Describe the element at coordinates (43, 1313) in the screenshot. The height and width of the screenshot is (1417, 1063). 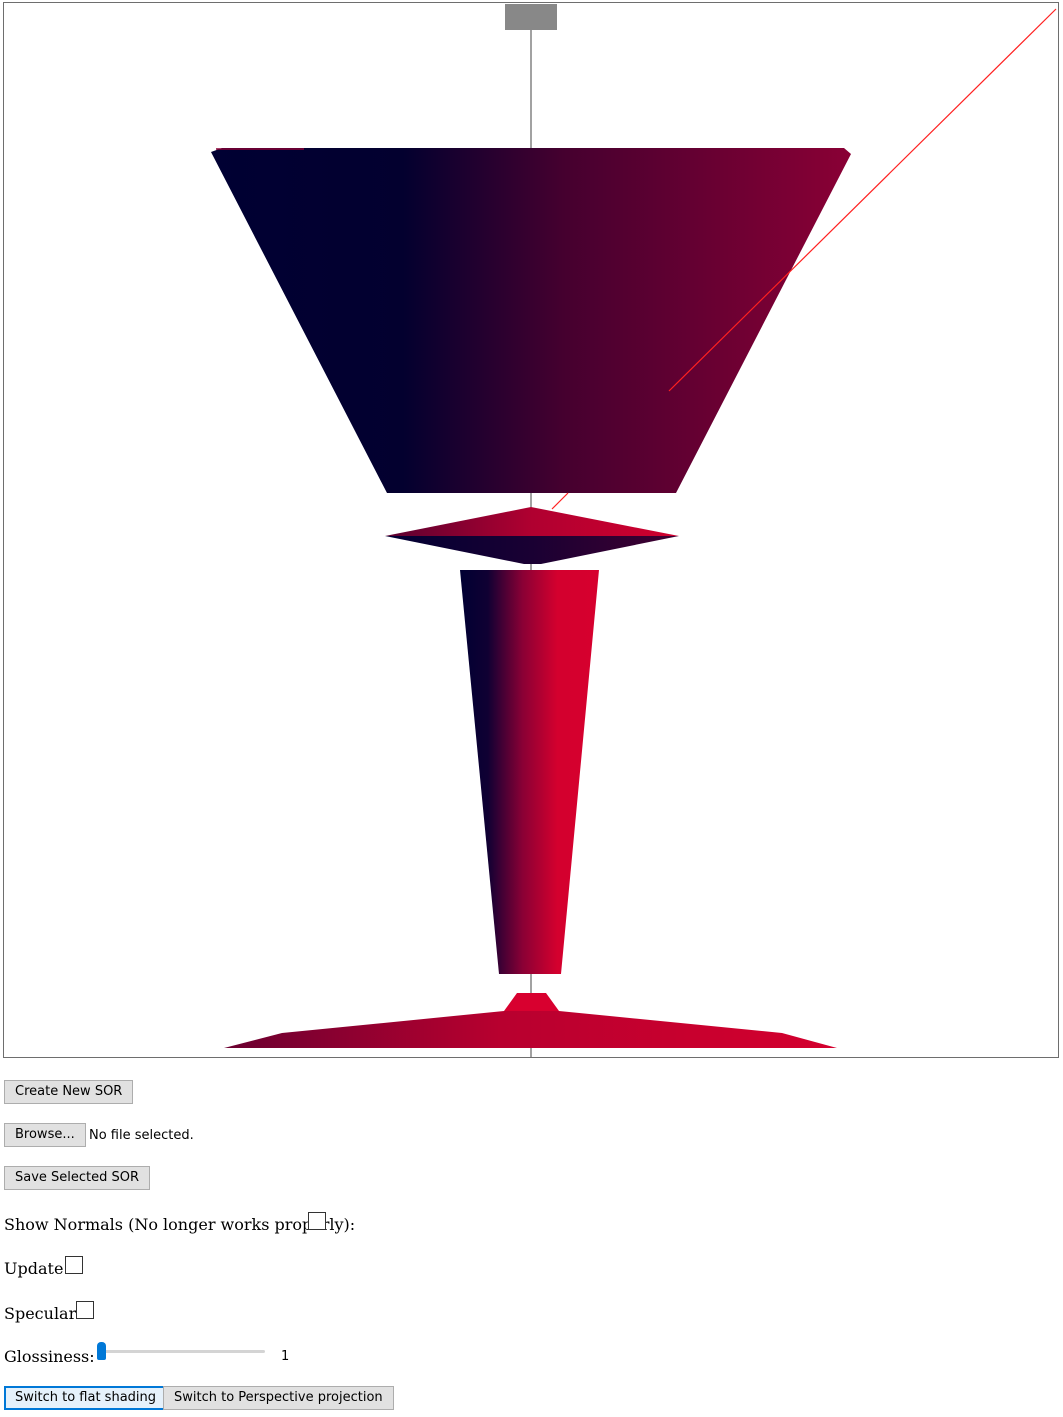
I see `specular-label: Specular:` at that location.